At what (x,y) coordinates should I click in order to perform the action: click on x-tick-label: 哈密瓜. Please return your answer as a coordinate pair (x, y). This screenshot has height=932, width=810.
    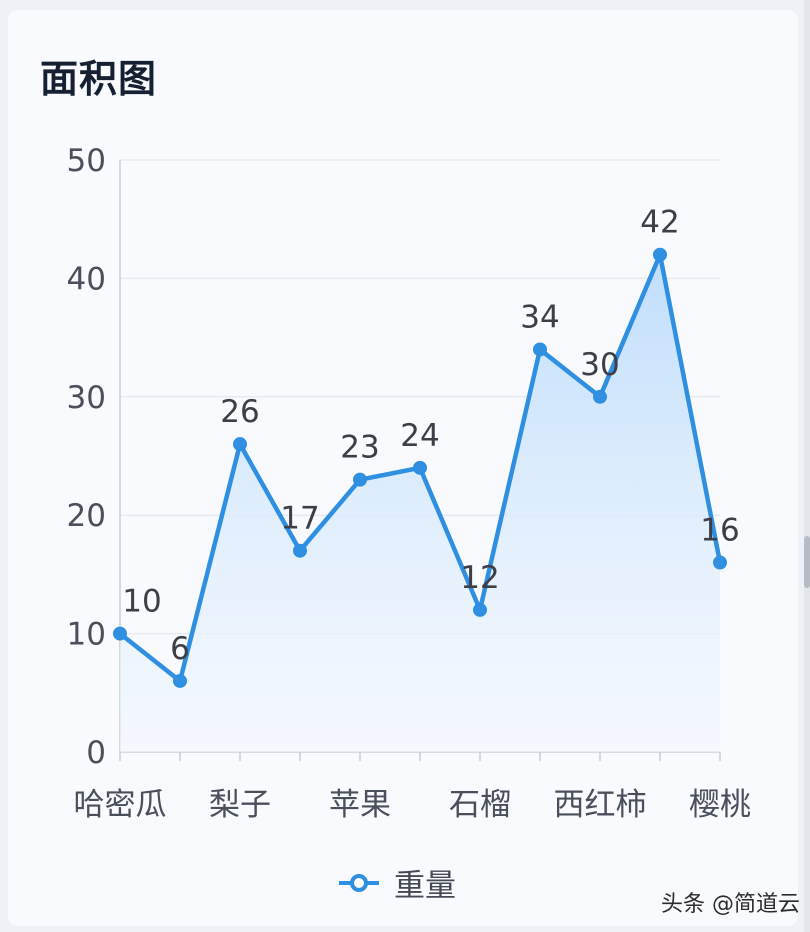
    Looking at the image, I should click on (120, 805).